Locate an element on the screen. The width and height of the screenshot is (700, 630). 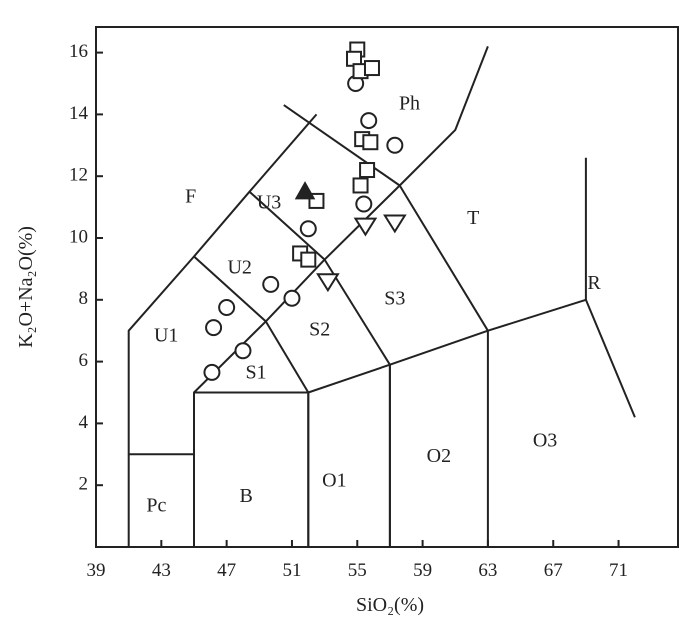
y-tick-label: 12 is located at coordinates (78, 175).